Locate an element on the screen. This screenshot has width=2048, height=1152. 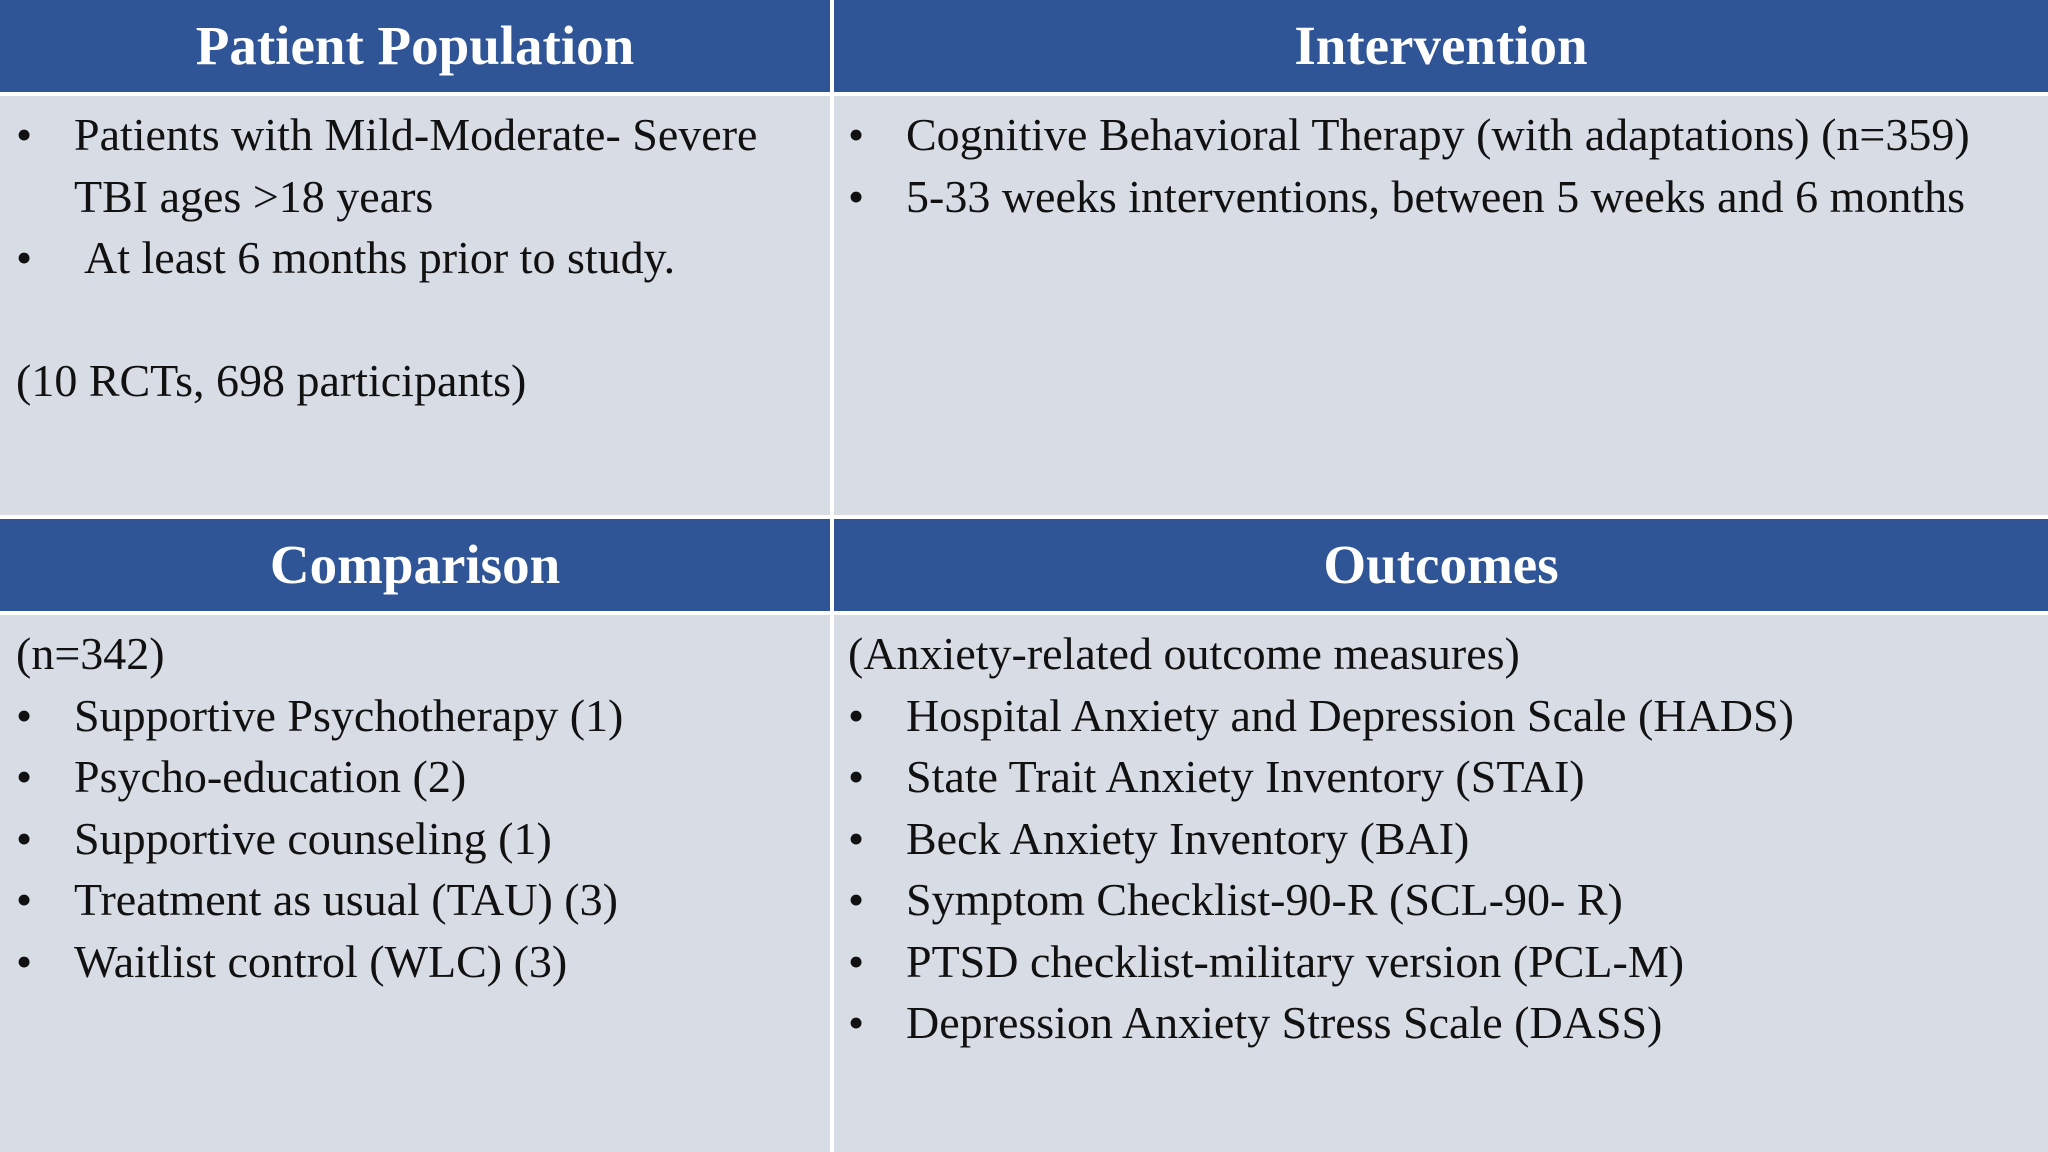
list-item: • Psycho-education (2) is located at coordinates (416, 777).